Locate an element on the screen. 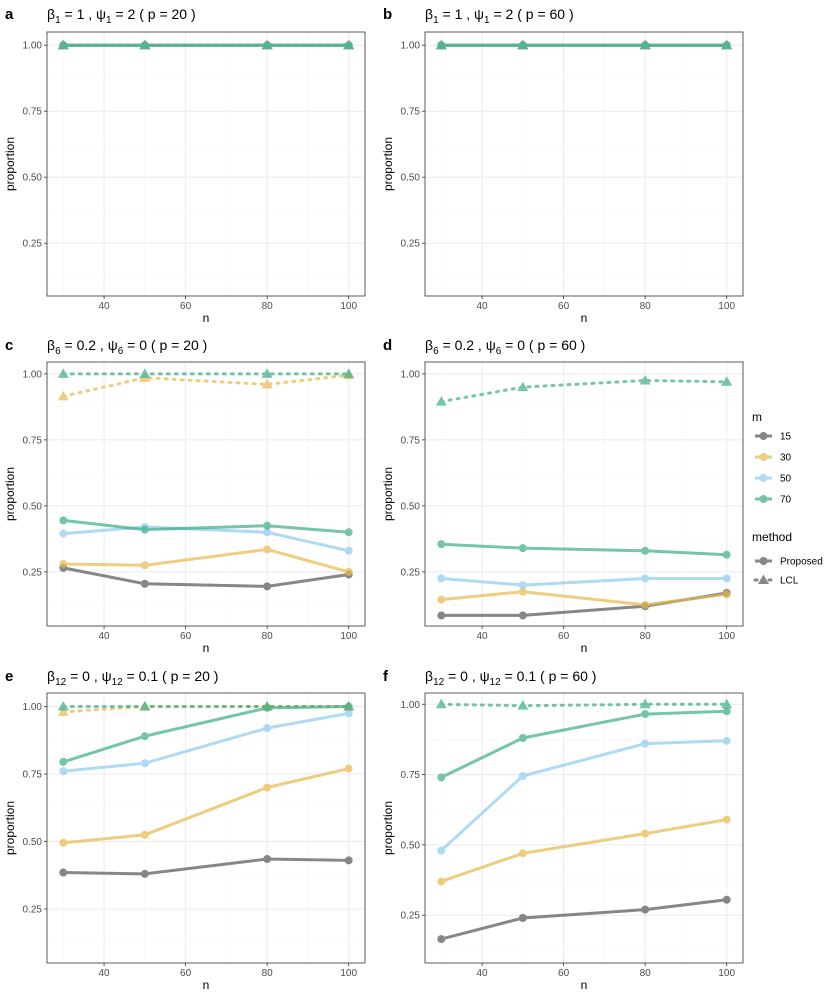  psi-value-and-p: = 0 ( p = 60 ) is located at coordinates (543, 345).